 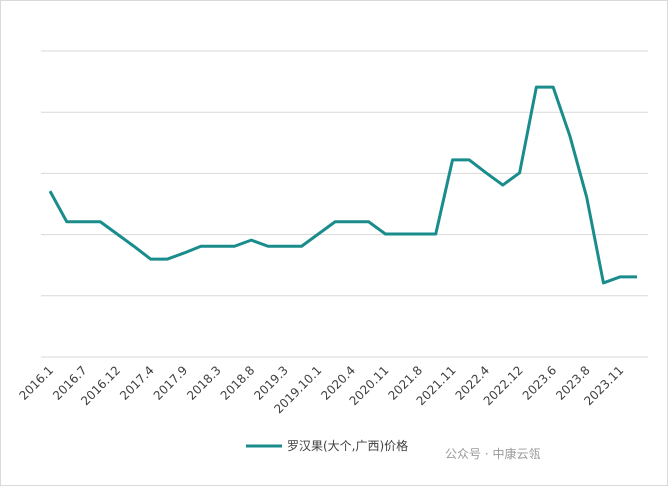 What do you see at coordinates (347, 445) in the screenshot?
I see `legend-label: 罗汉果(大个,广西)价格` at bounding box center [347, 445].